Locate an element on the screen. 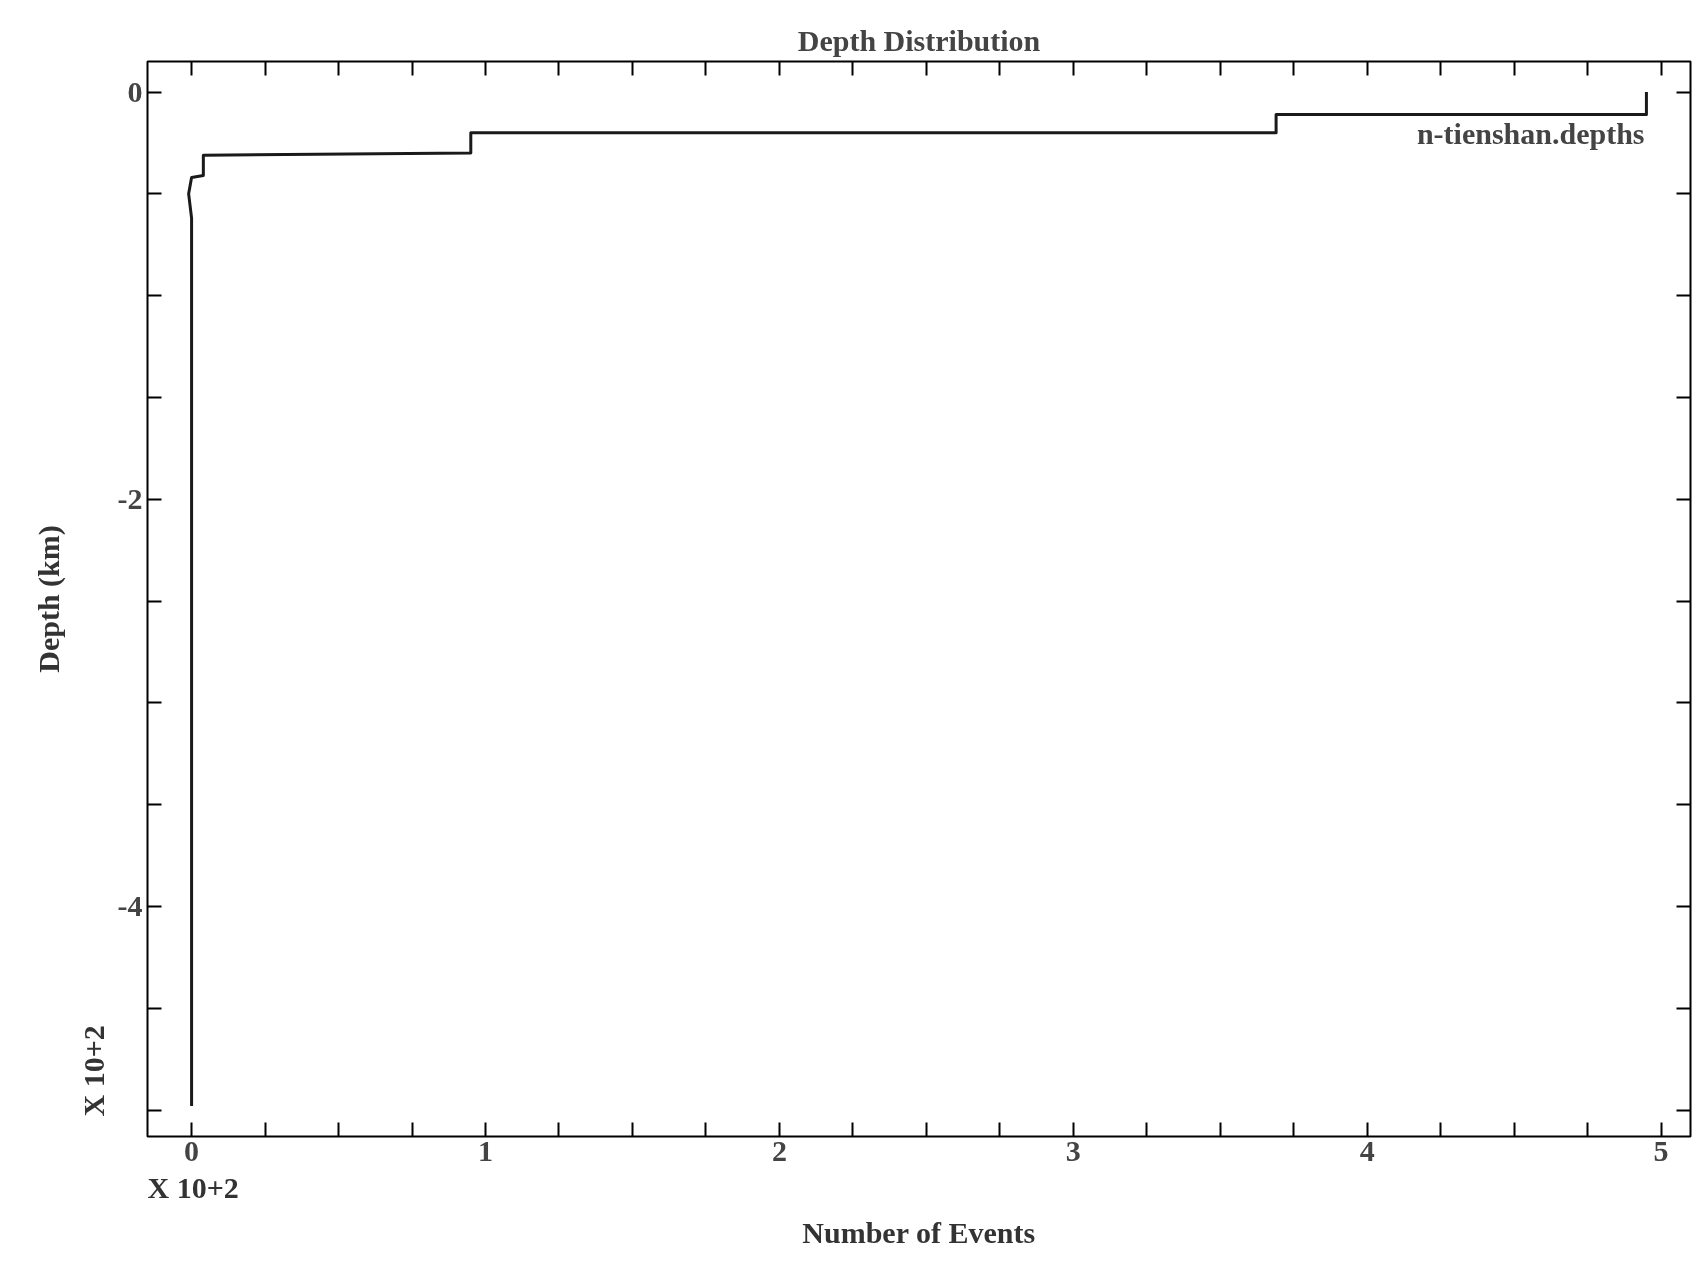 Image resolution: width=1696 pixels, height=1264 pixels. chart-title: Depth Distribution is located at coordinates (919, 40).